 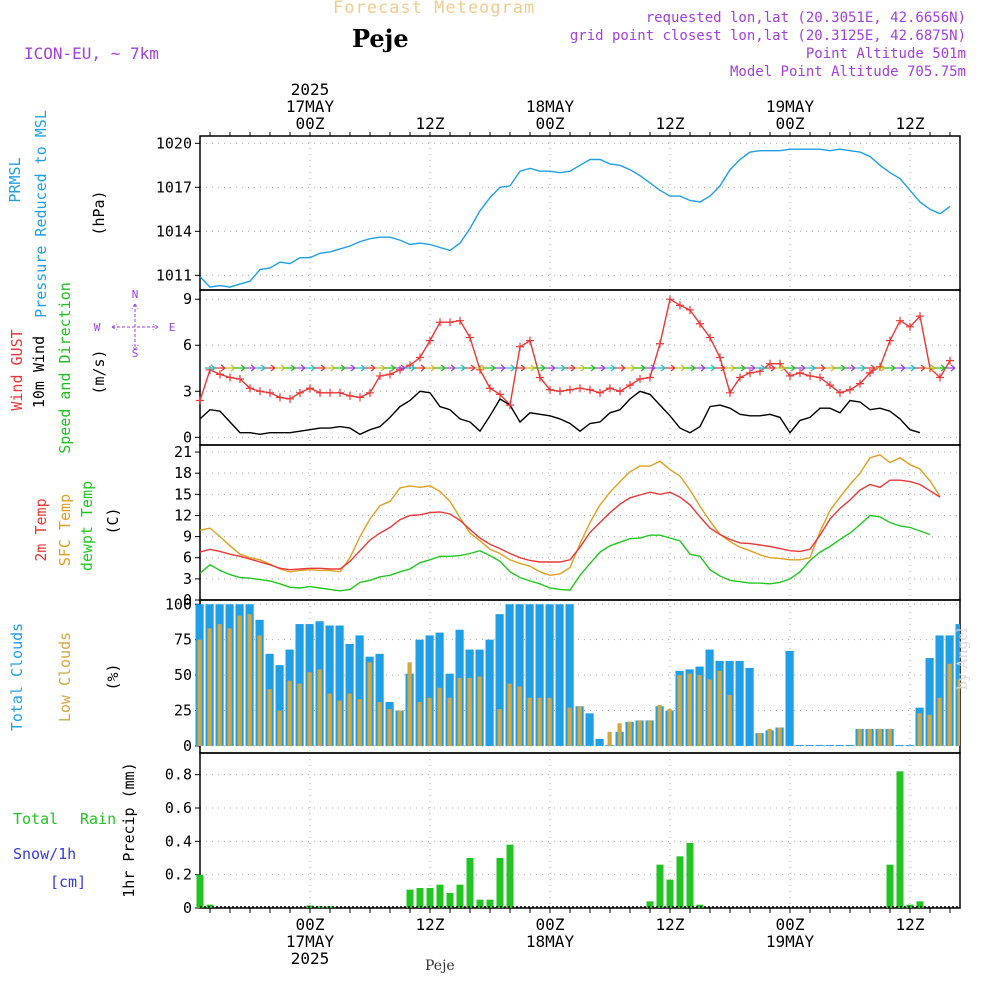 I want to click on y-tick-label: 75, so click(x=183, y=640).